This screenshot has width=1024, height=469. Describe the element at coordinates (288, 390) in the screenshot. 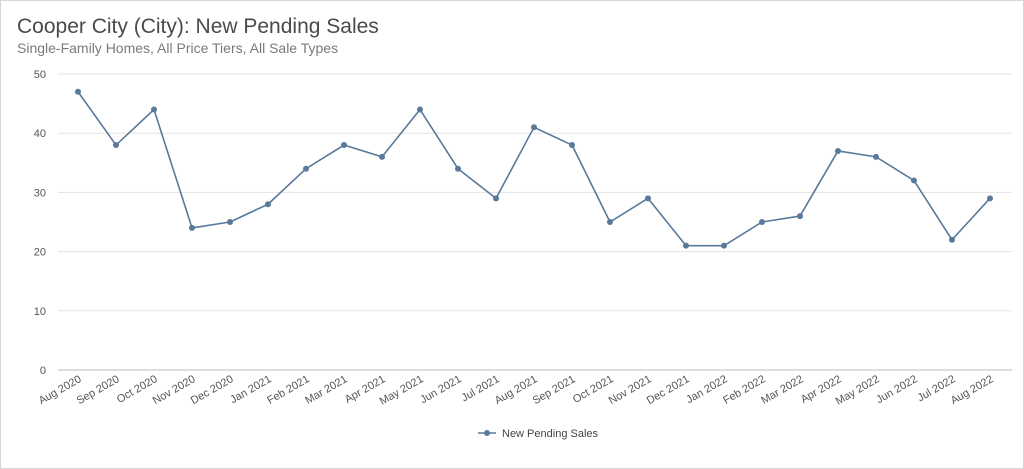

I see `x-tick-label: Feb 2021` at that location.